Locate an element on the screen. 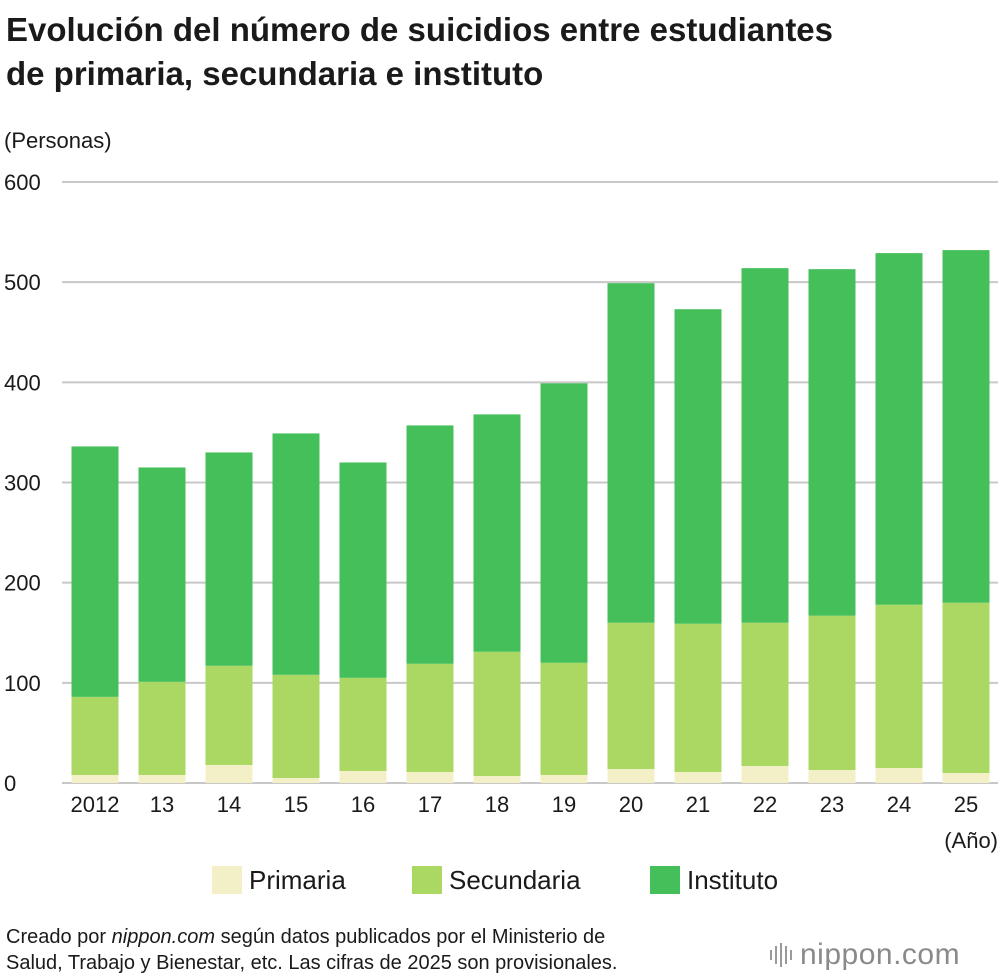 The height and width of the screenshot is (980, 1000). x-tick-label: 17 is located at coordinates (430, 804).